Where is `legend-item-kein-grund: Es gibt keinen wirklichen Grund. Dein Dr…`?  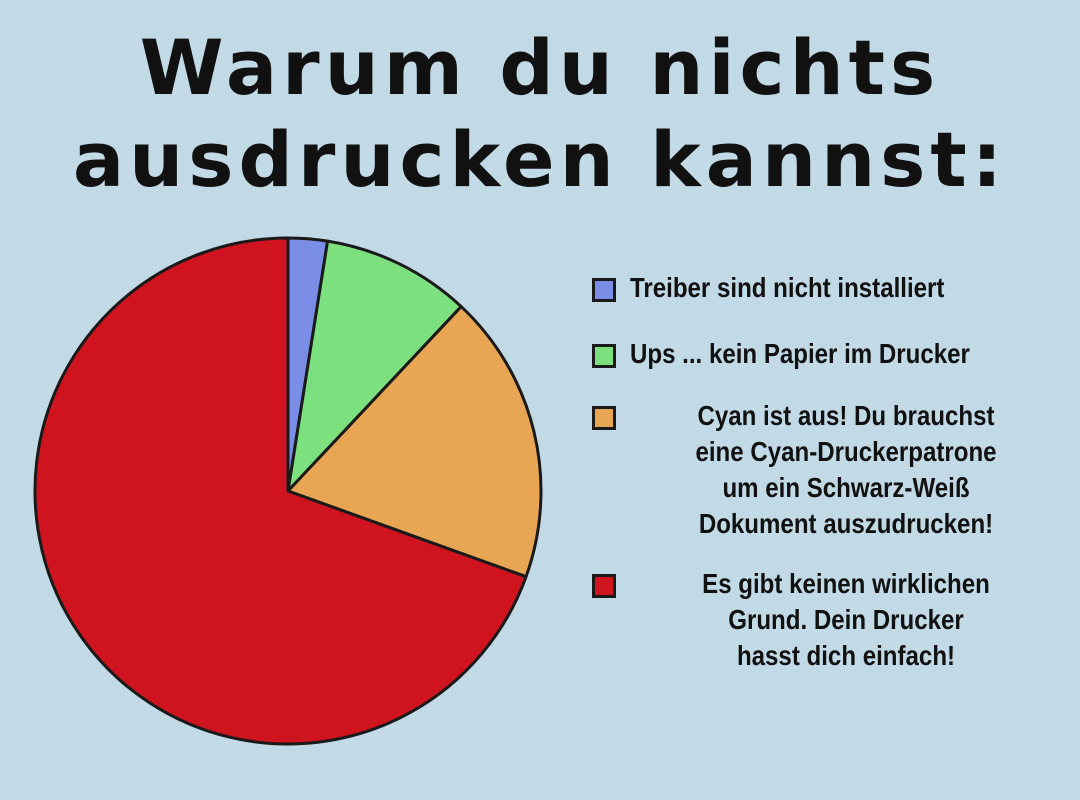 legend-item-kein-grund: Es gibt keinen wirklichen Grund. Dein Dr… is located at coordinates (827, 620).